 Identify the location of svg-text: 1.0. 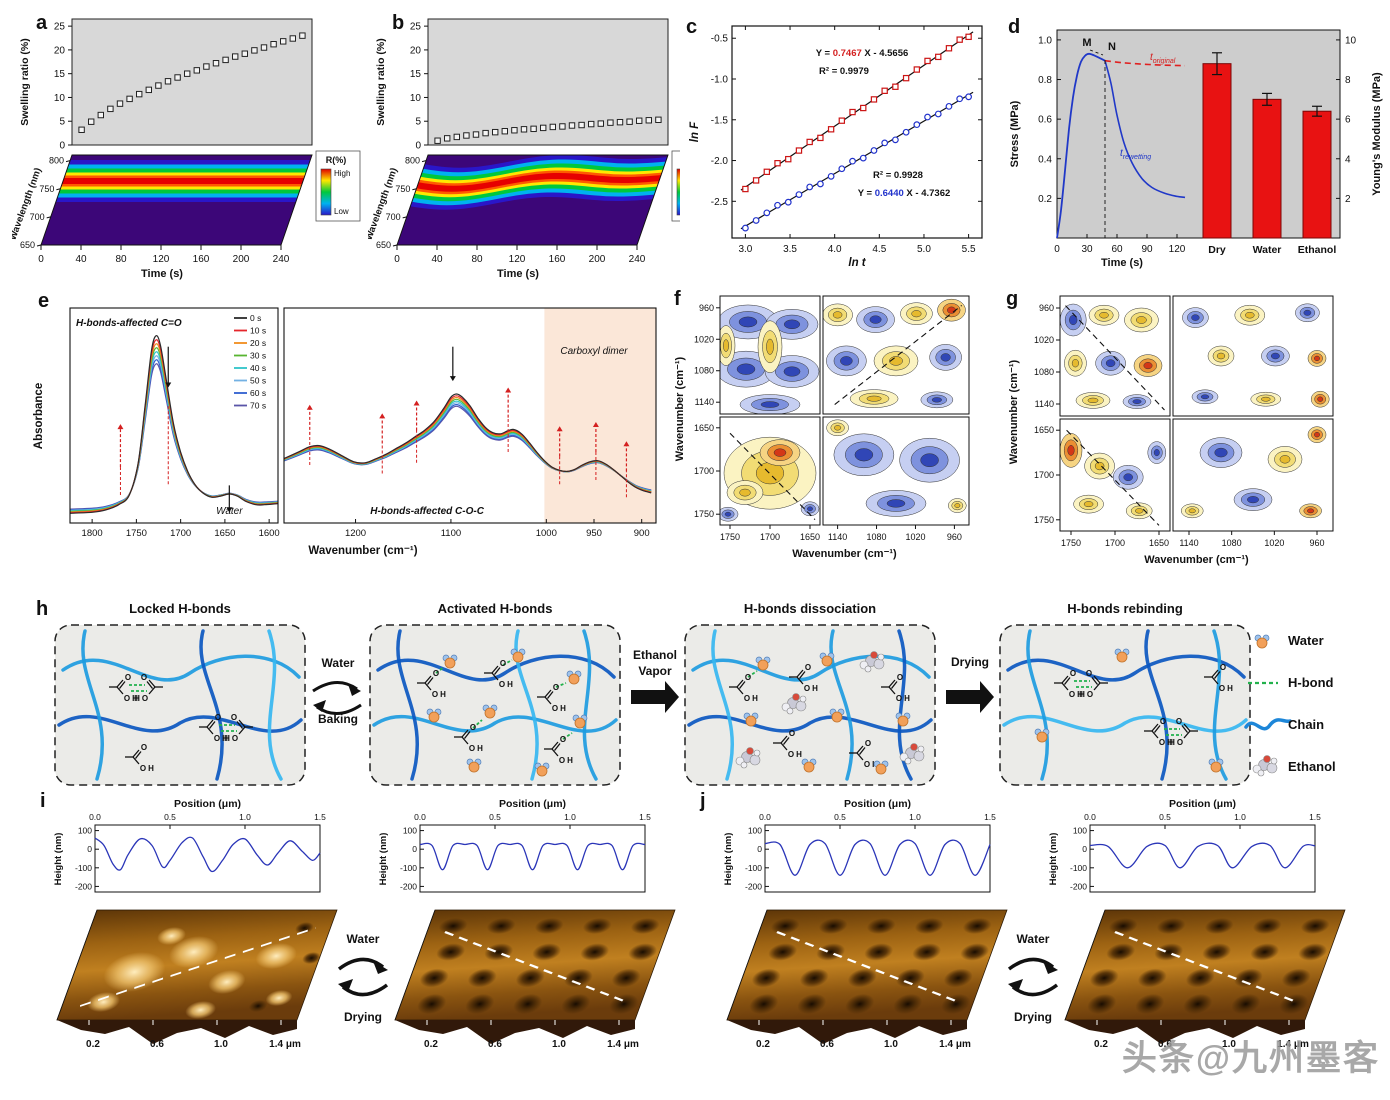
(570, 817).